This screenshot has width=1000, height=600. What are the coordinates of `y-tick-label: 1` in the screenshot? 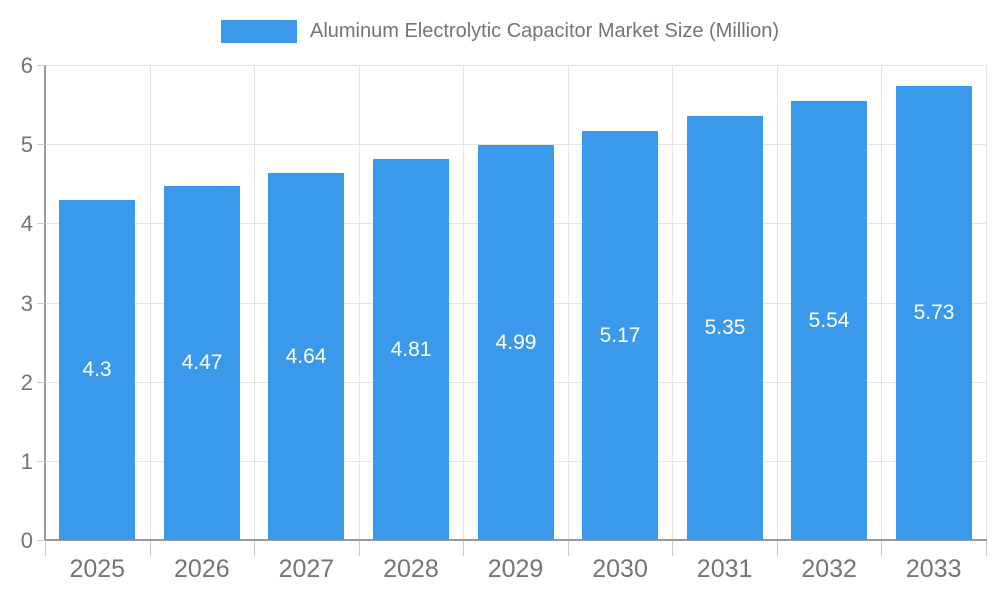 It's located at (26, 461).